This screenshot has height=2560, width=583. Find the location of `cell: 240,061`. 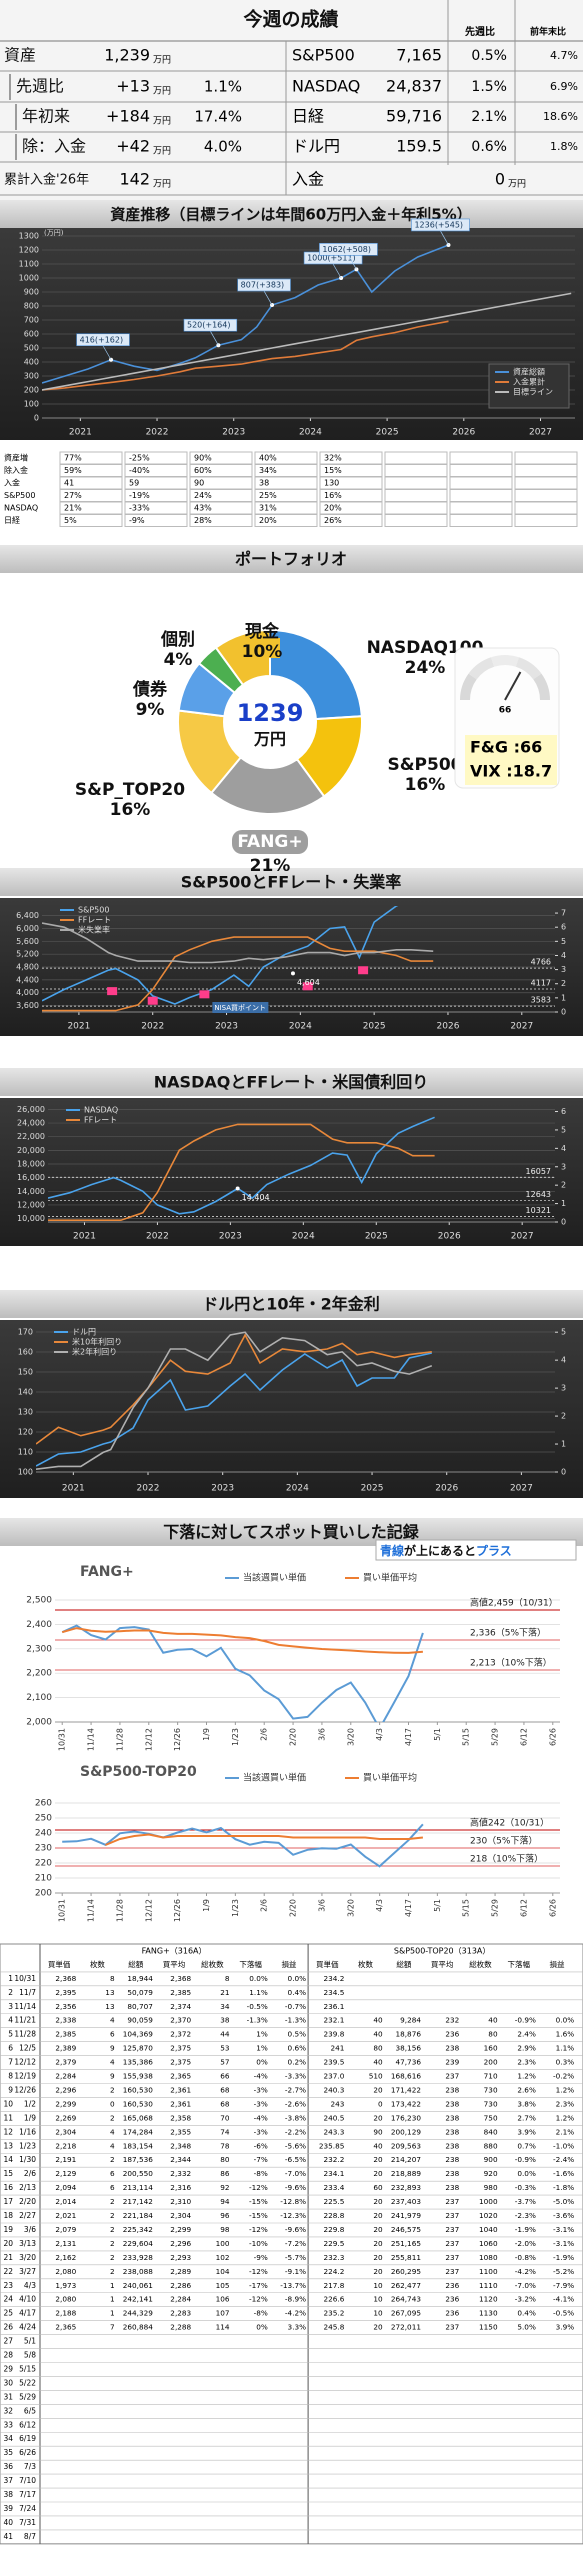

cell: 240,061 is located at coordinates (138, 2285).